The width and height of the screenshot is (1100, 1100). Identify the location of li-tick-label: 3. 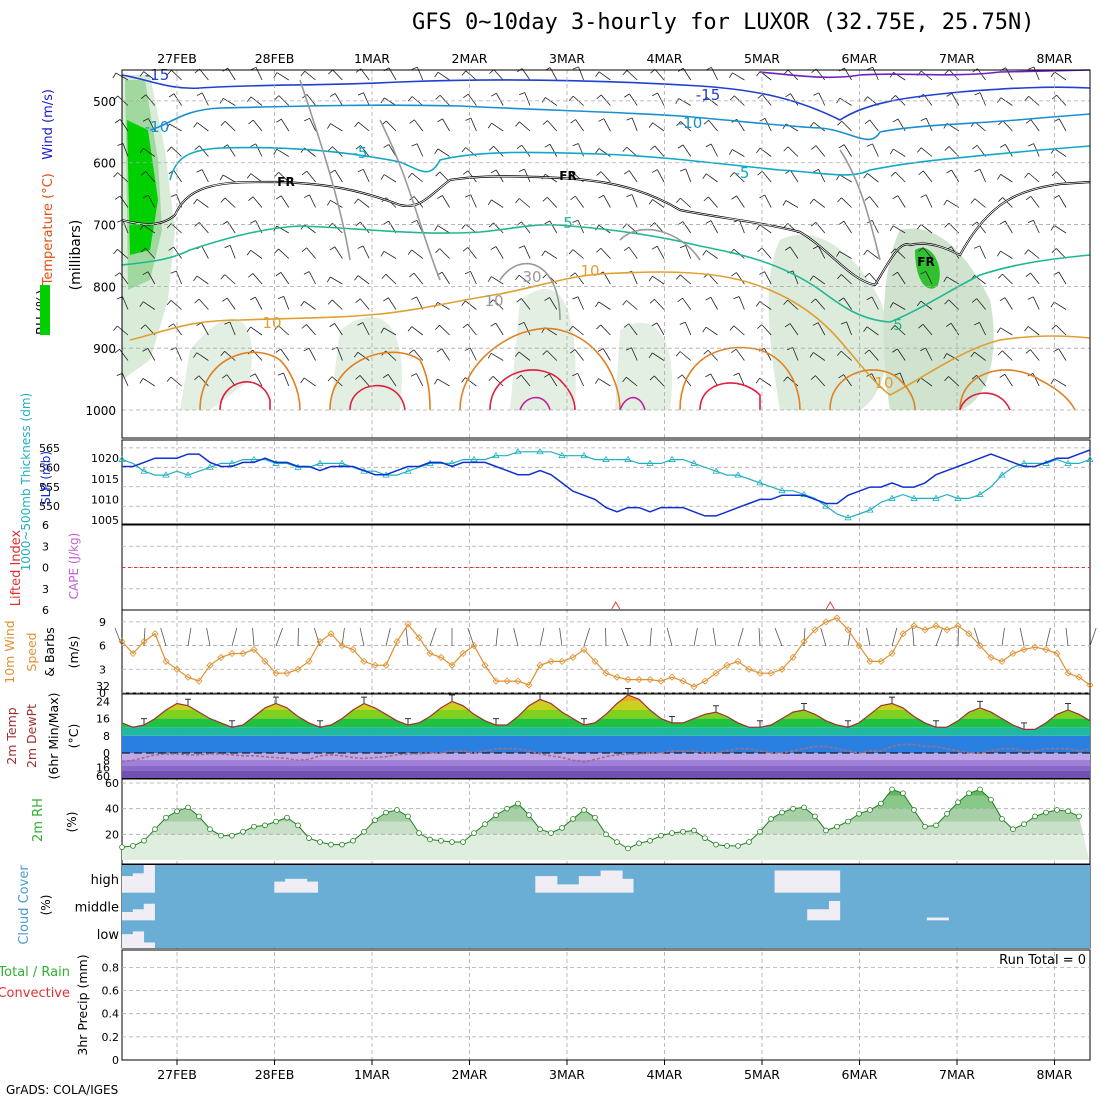
(45, 546).